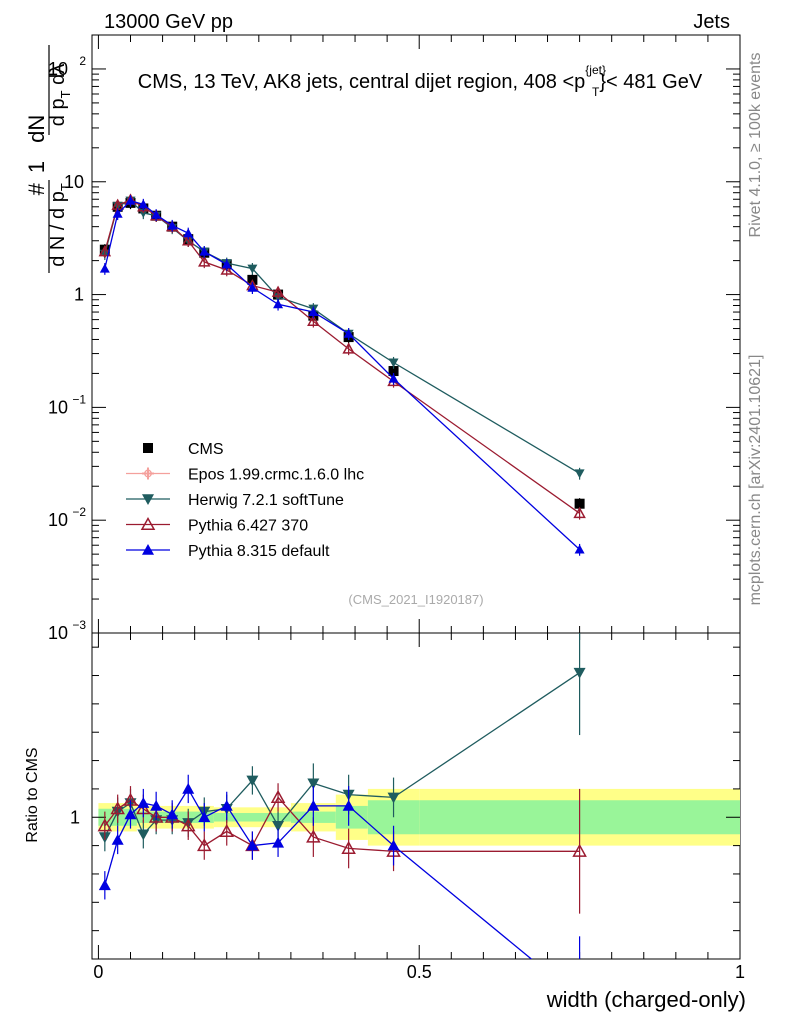 The width and height of the screenshot is (786, 1024). What do you see at coordinates (339, 866) in the screenshot?
I see `ratio-series-pythia-8-315-default` at bounding box center [339, 866].